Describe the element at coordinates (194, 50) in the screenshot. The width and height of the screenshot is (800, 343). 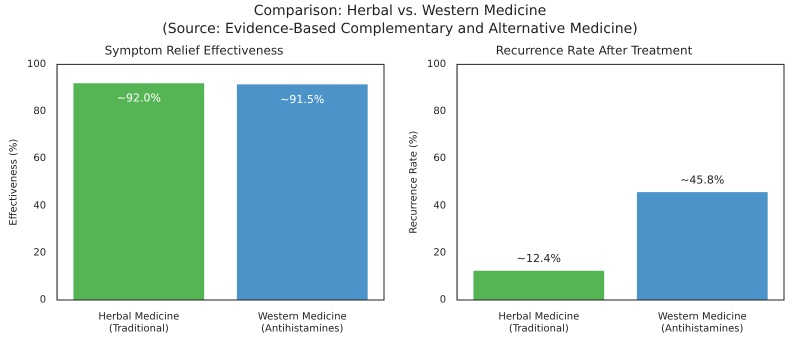
I see `chart-title: Symptom Relief Effectiveness` at that location.